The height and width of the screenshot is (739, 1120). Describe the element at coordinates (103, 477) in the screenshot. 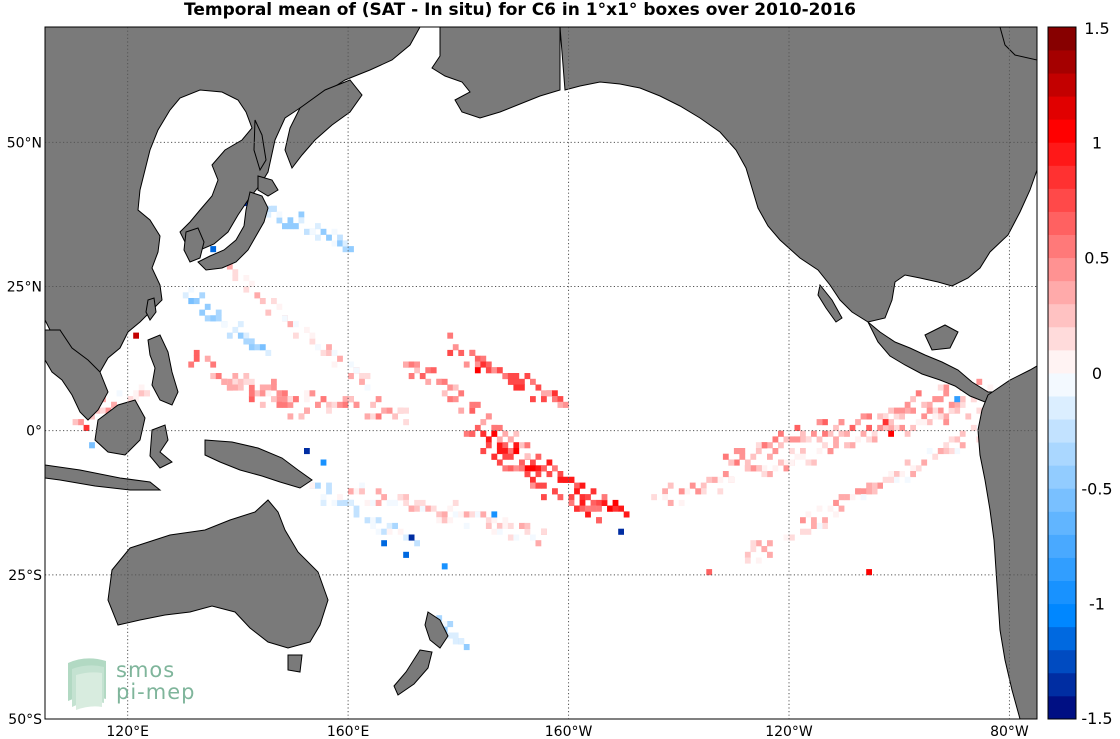

I see `land-java` at that location.